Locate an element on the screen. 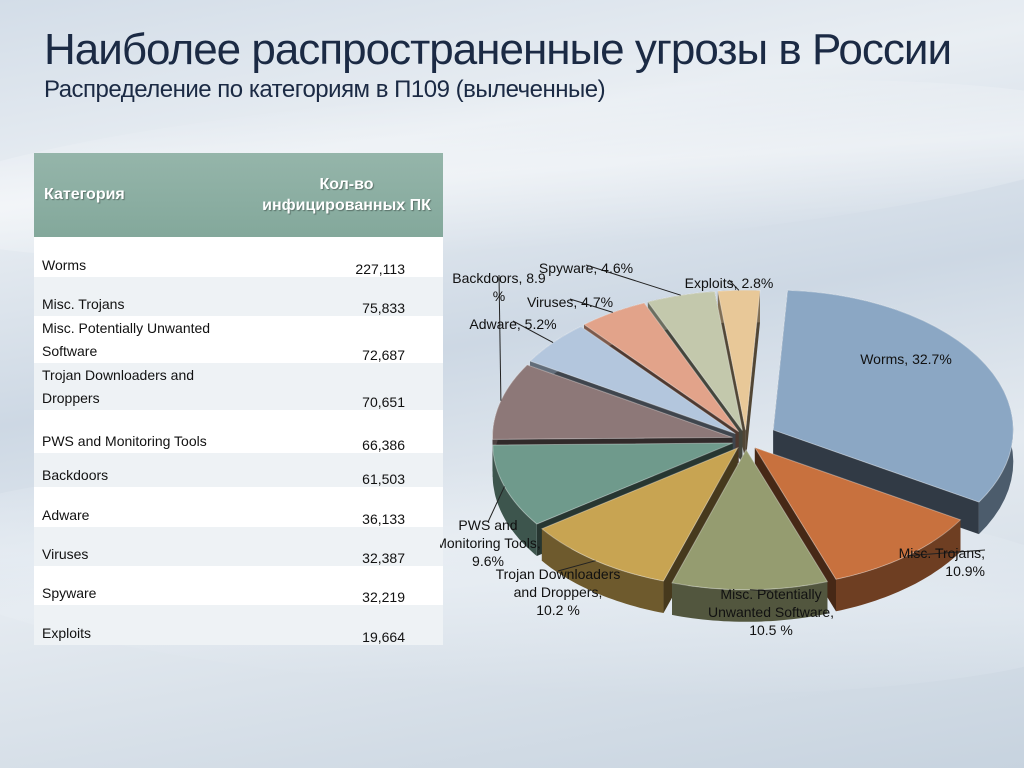 This screenshot has width=1024, height=768. row-category: Backdoors is located at coordinates (142, 470).